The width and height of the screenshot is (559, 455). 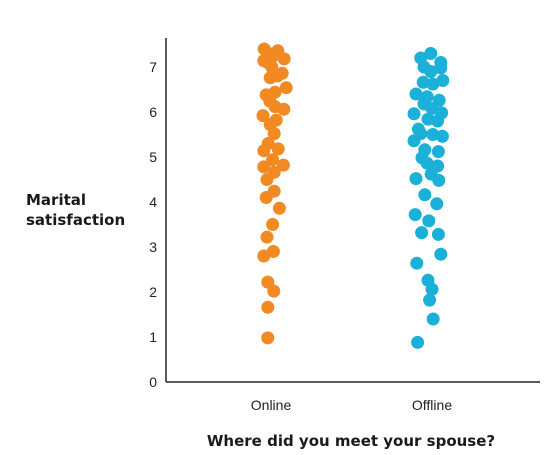 I want to click on y-tick-label: 3, so click(x=153, y=247).